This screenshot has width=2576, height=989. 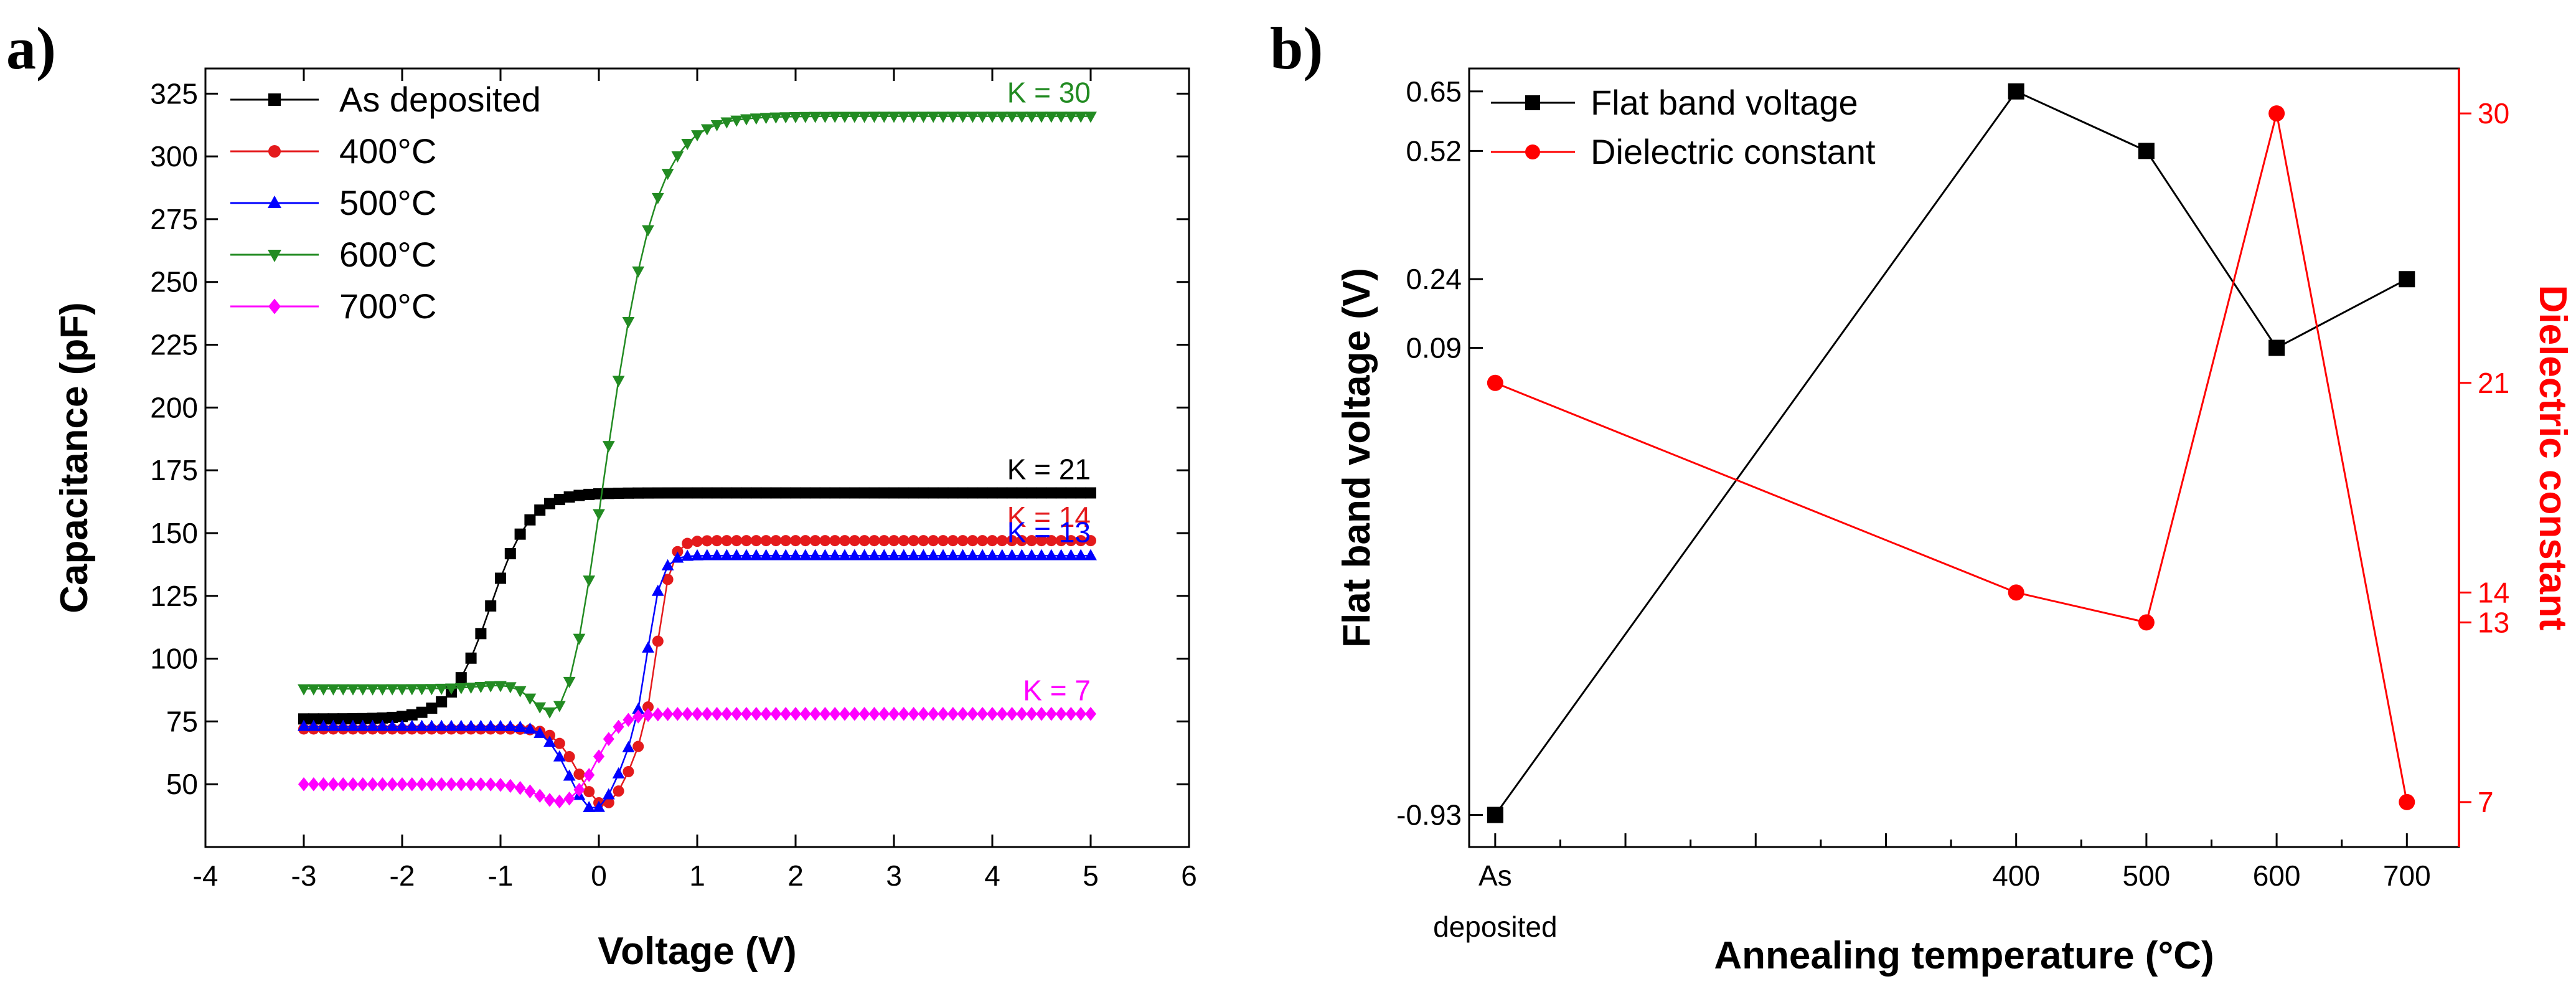 I want to click on left-y-tick-label: 0.24, so click(x=1434, y=279).